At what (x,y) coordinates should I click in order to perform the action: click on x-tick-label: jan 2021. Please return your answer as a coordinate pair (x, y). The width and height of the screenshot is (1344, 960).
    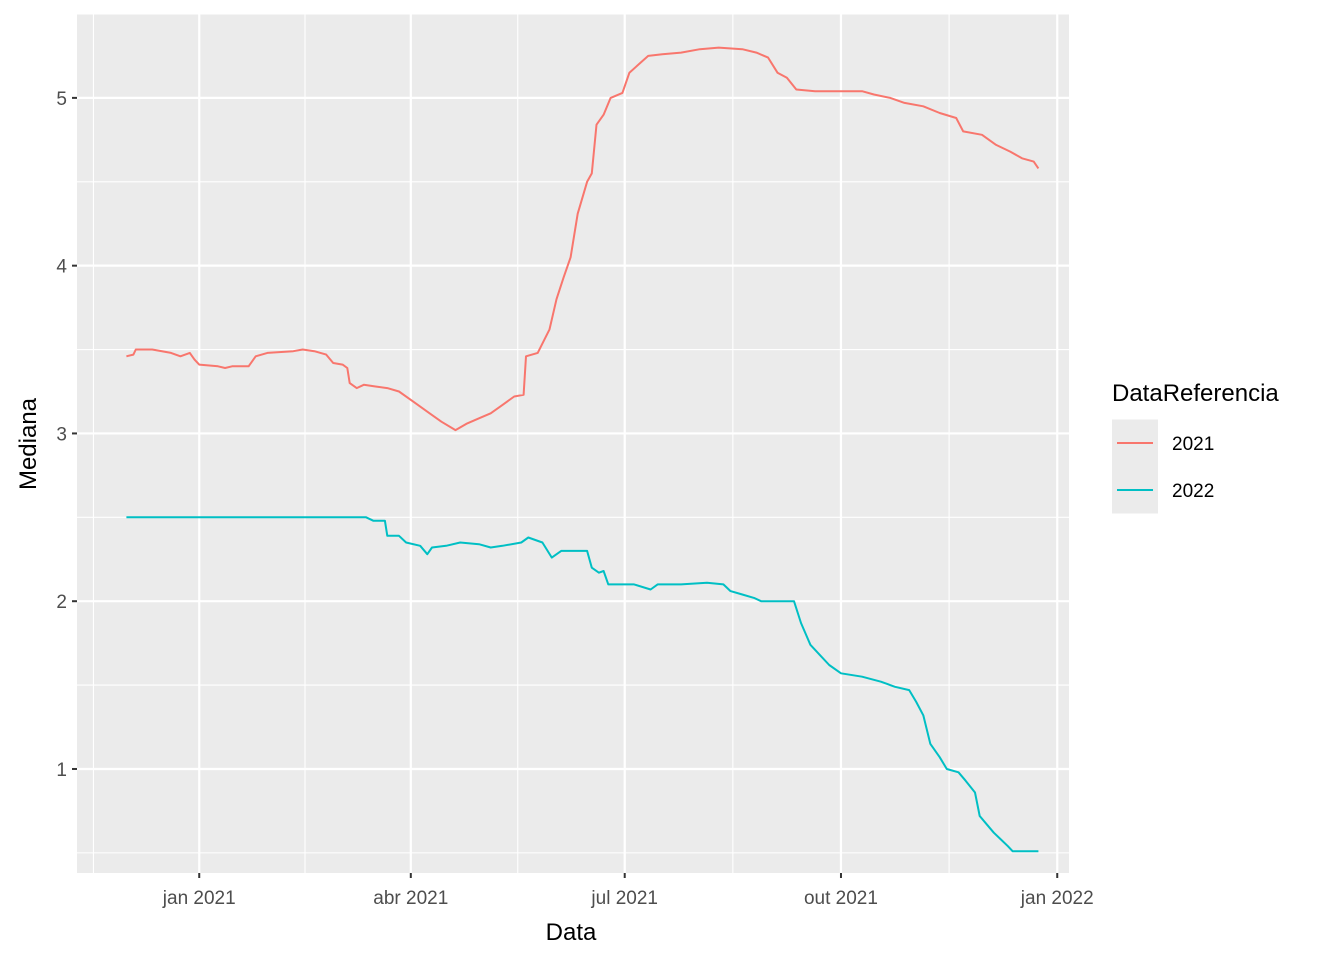
    Looking at the image, I should click on (199, 898).